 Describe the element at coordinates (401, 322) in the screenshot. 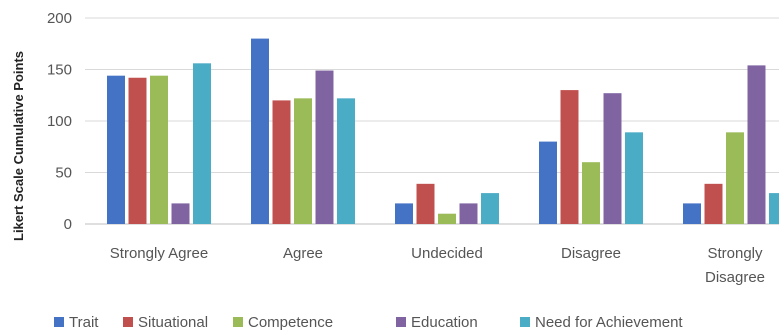

I see `legend-swatch-education` at that location.